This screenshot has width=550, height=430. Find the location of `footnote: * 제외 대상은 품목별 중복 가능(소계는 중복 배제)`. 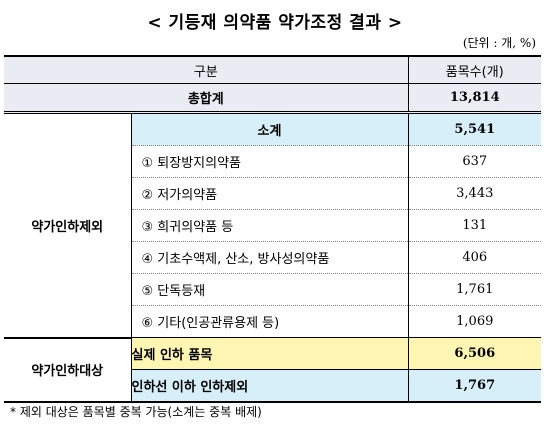

footnote: * 제외 대상은 품목별 중복 가능(소계는 중복 배제) is located at coordinates (136, 412).